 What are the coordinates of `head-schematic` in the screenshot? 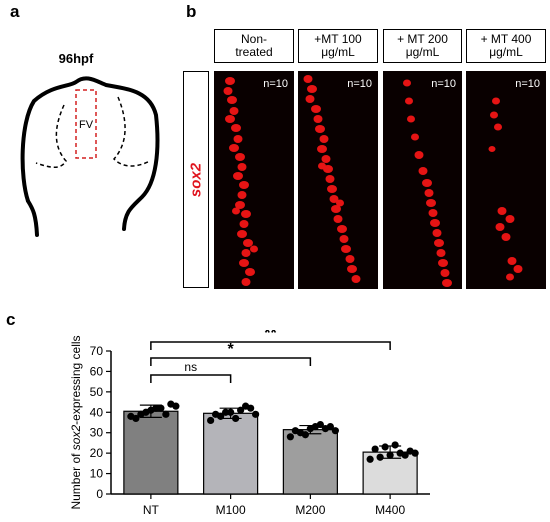 It's located at (90, 156).